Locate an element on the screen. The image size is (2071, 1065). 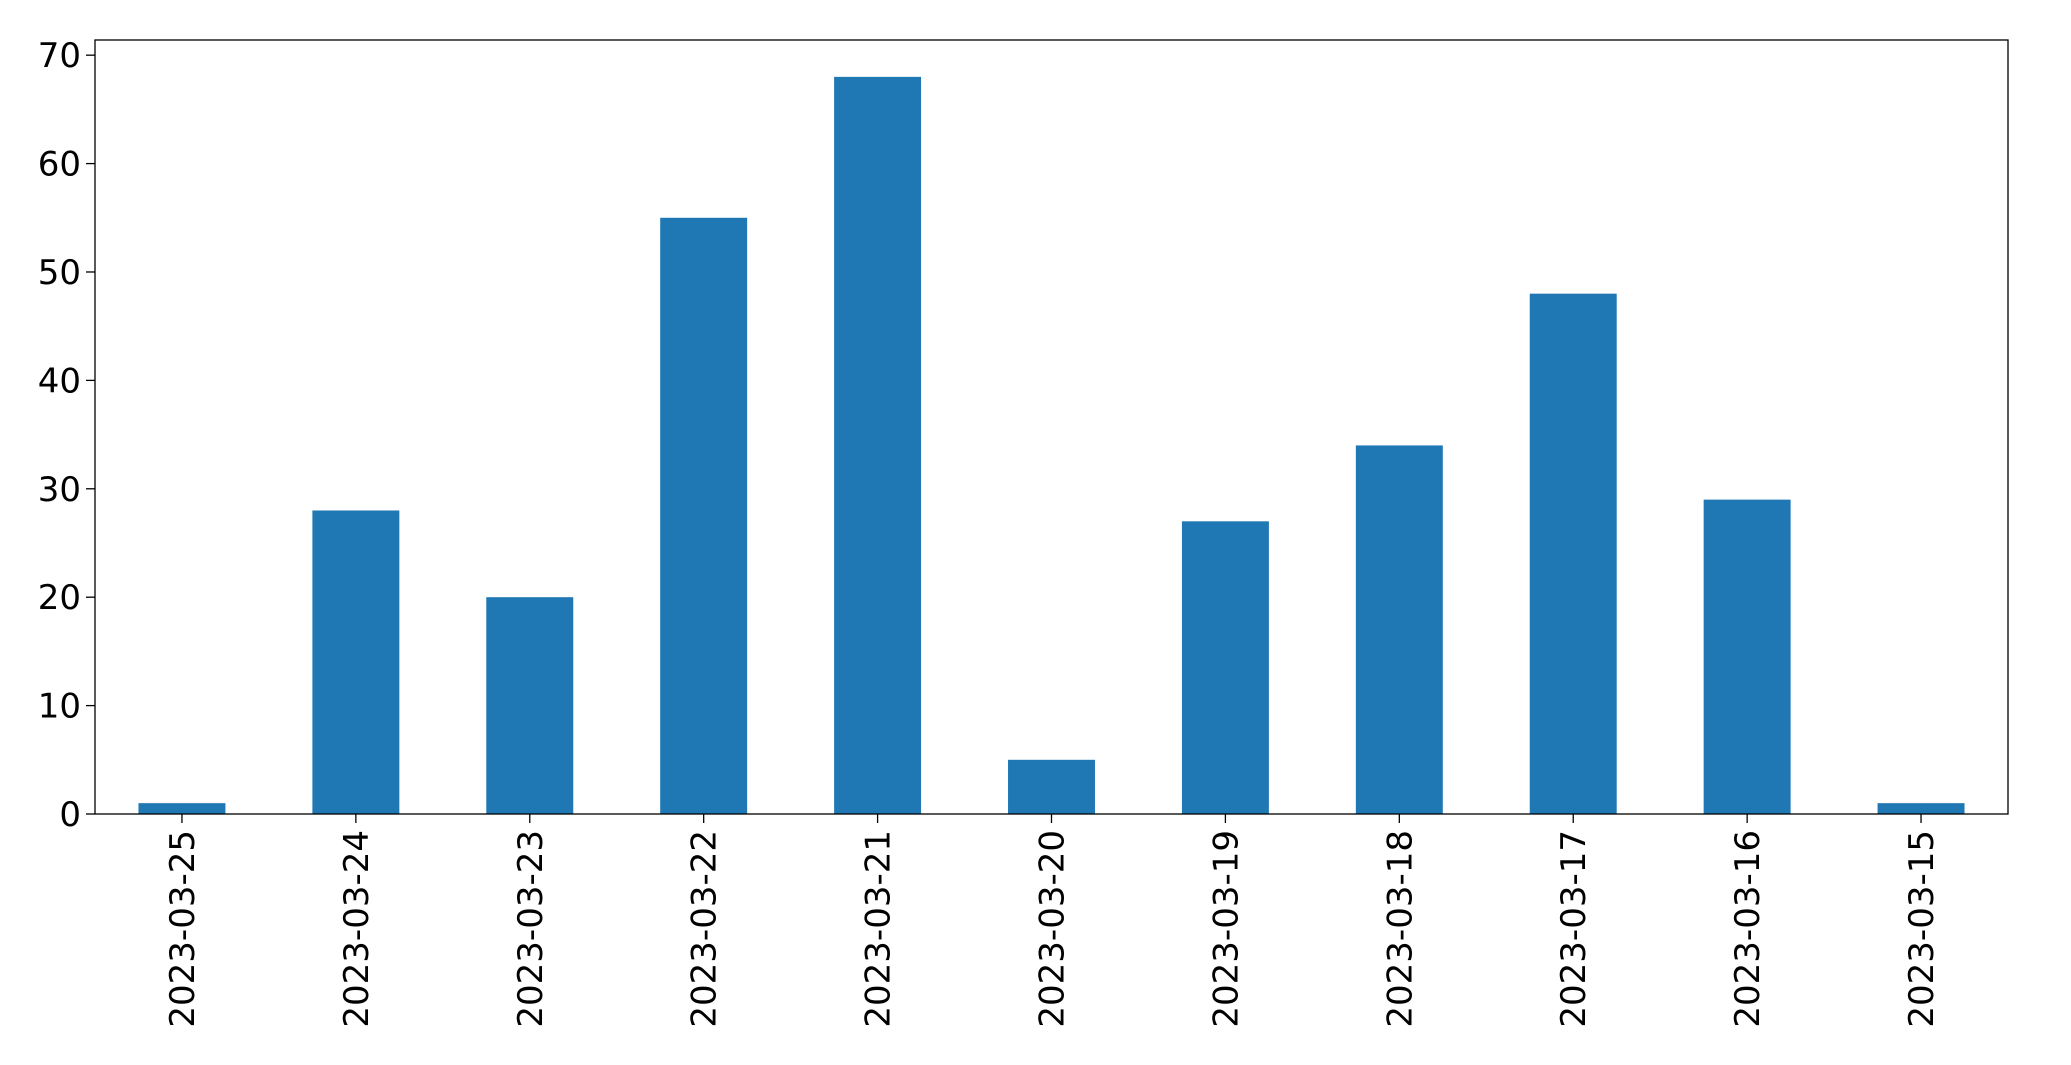
x-tick-label: 2023-03-20 is located at coordinates (1053, 929).